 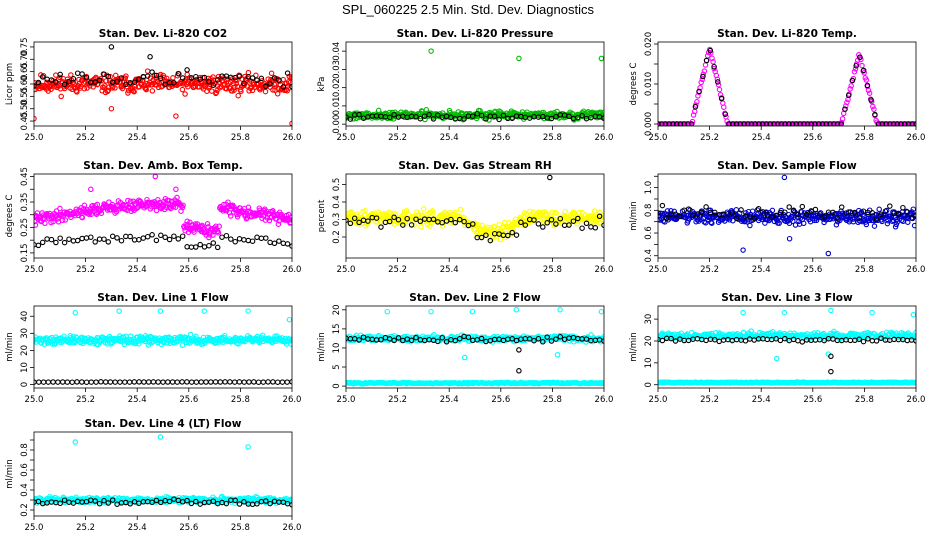 What do you see at coordinates (25, 176) in the screenshot?
I see `y-tick-label: 0.45` at bounding box center [25, 176].